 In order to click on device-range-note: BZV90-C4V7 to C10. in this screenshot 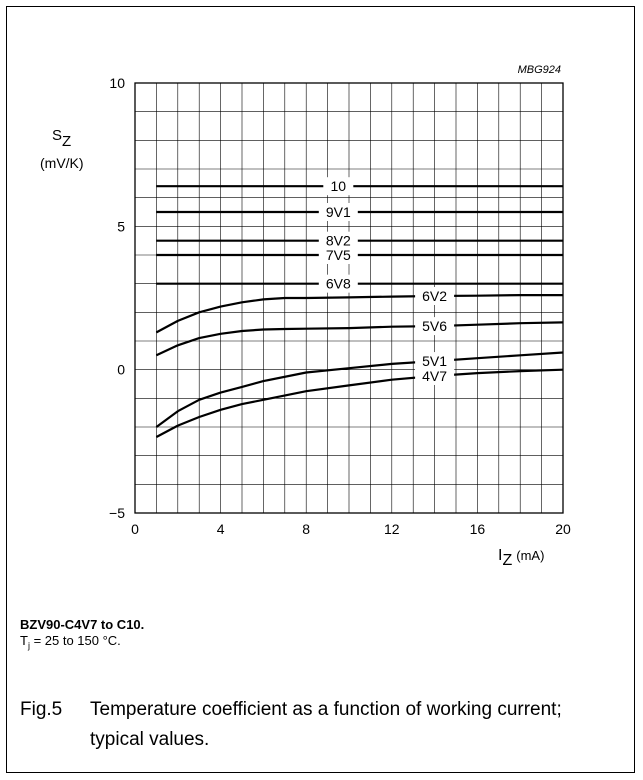, I will do `click(82, 624)`.